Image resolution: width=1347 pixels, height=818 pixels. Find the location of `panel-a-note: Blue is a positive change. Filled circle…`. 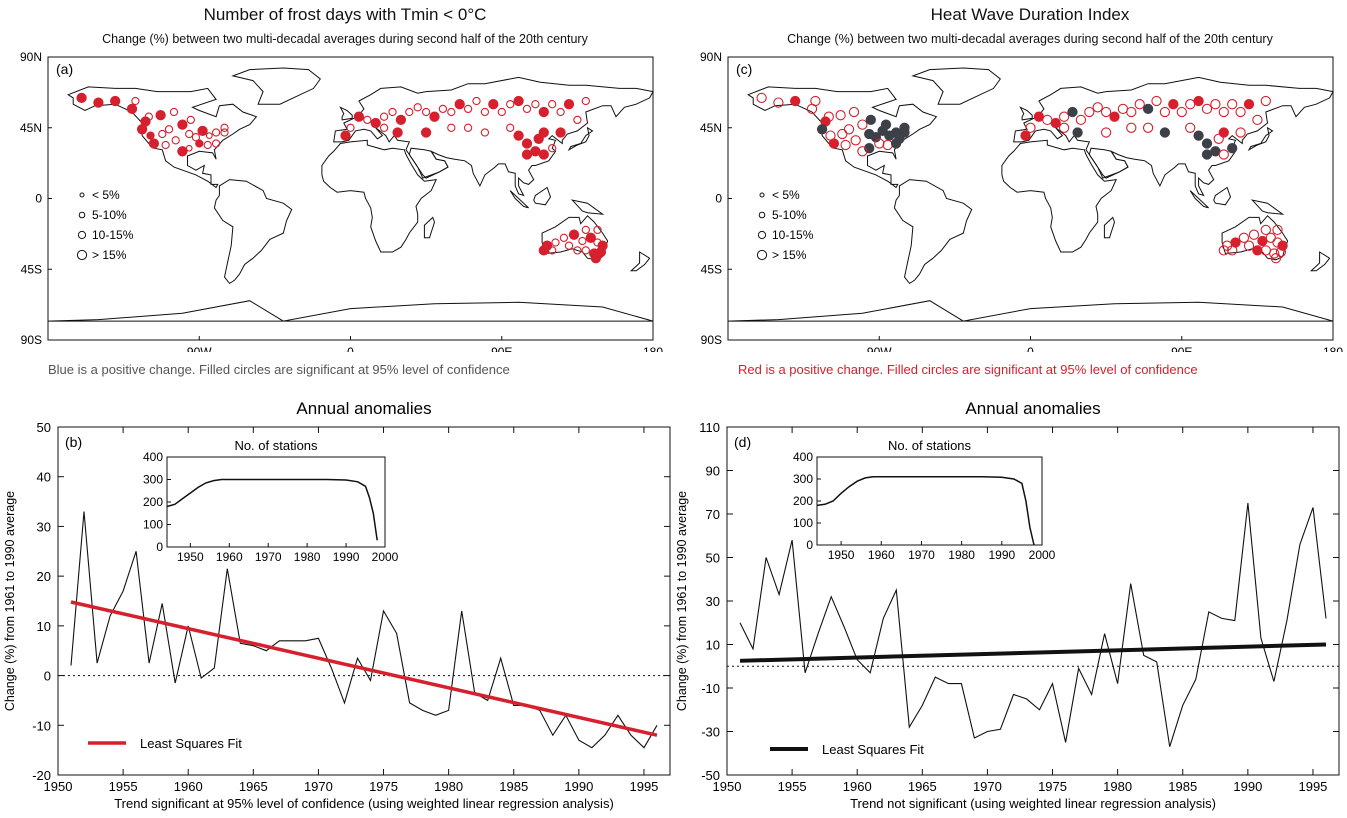

panel-a-note: Blue is a positive change. Filled circle… is located at coordinates (279, 369).